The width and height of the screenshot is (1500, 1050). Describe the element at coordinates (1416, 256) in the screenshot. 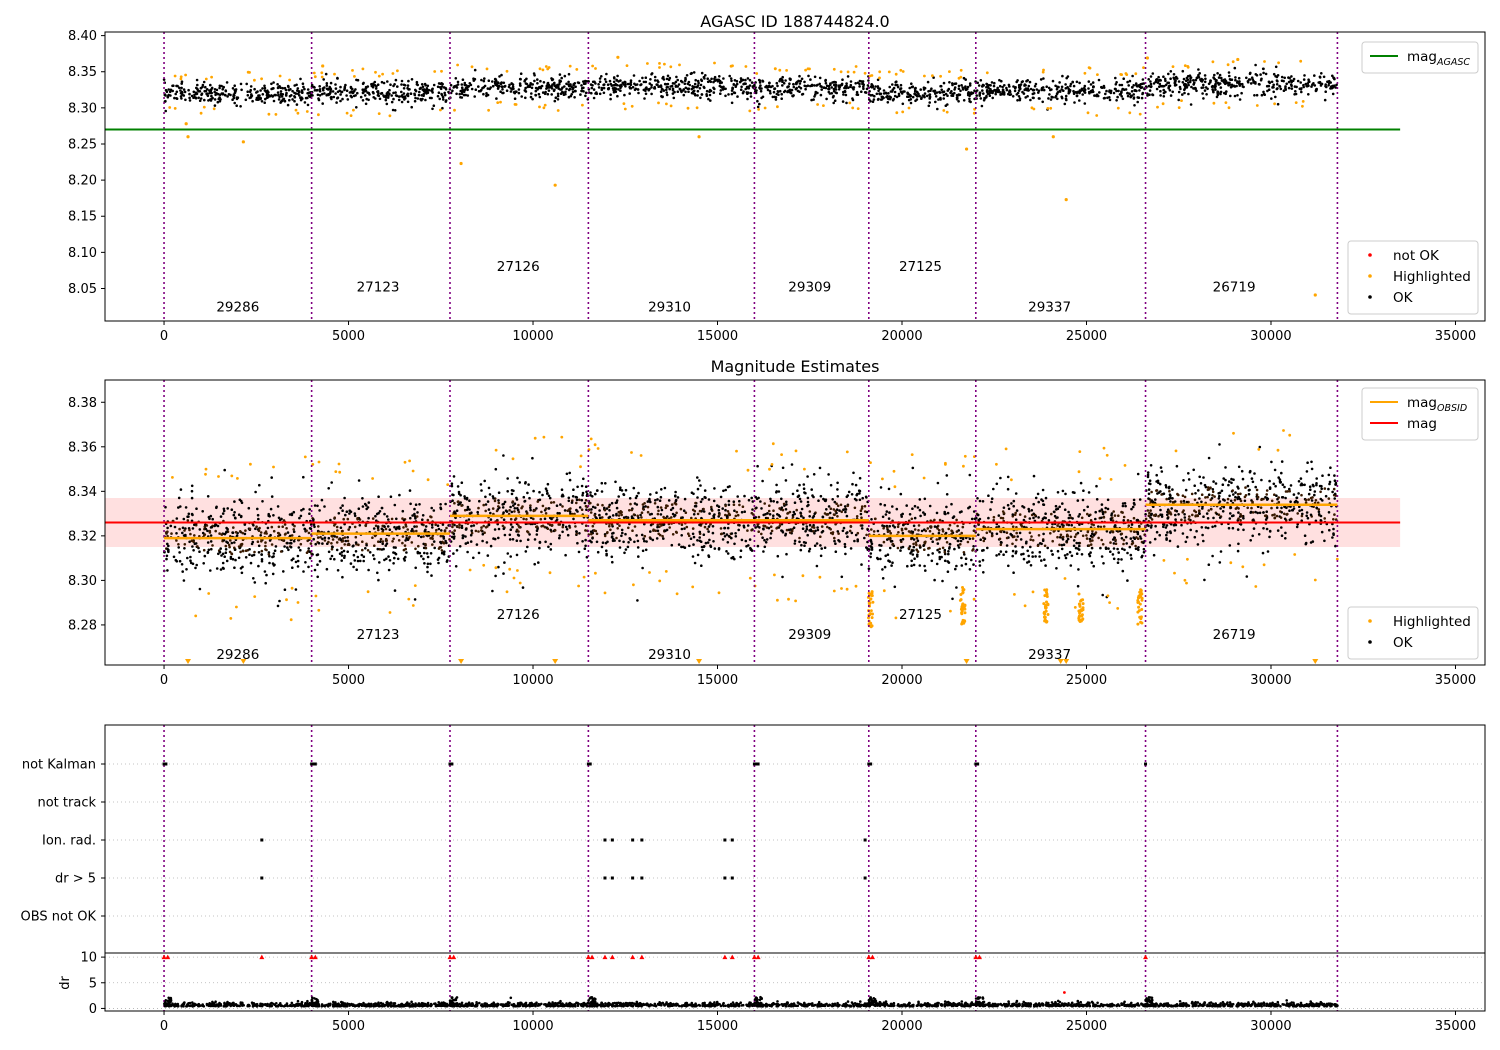

I see `legend-label: not OK` at that location.